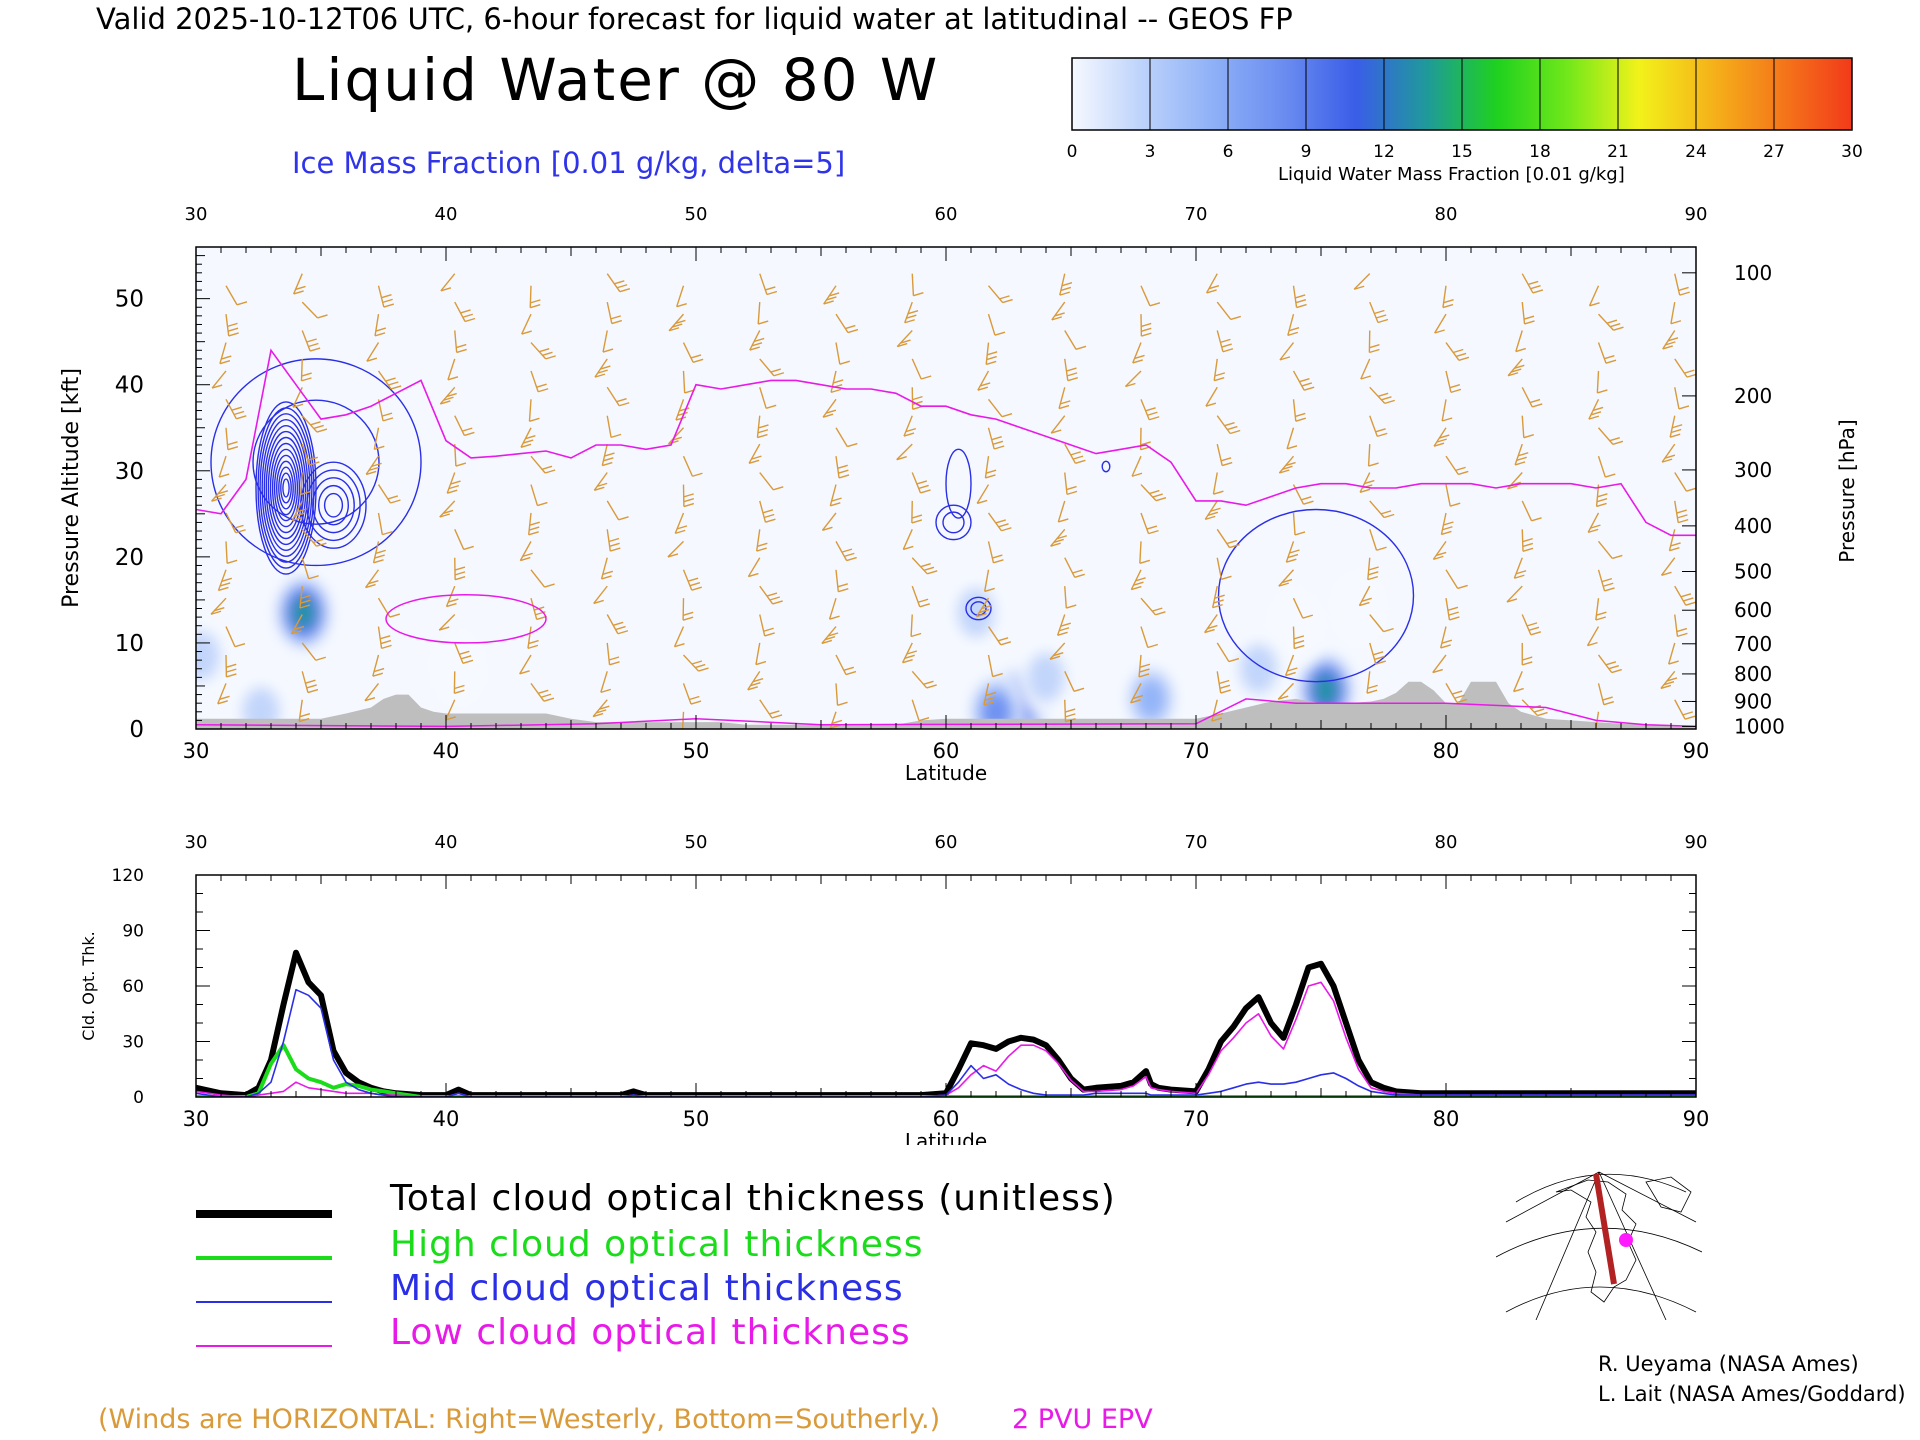 The height and width of the screenshot is (1440, 1920). What do you see at coordinates (264, 1214) in the screenshot?
I see `legend-total-swatch` at bounding box center [264, 1214].